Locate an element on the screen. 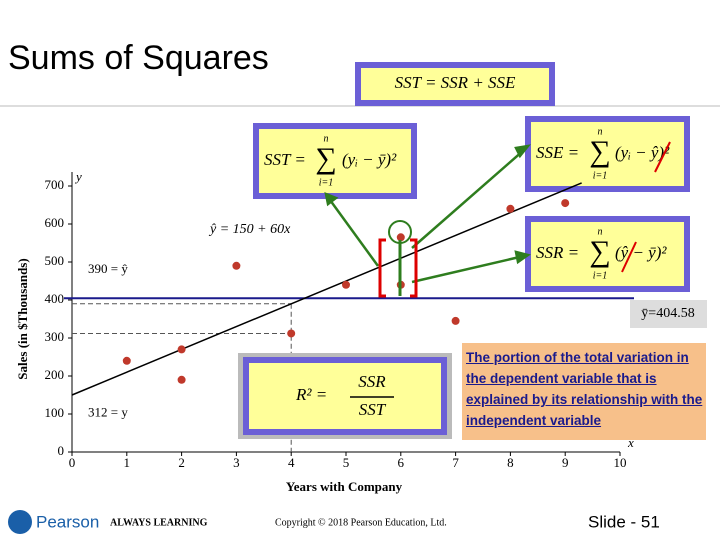 This screenshot has width=720, height=540. y-axis-symbol: y is located at coordinates (78, 176).